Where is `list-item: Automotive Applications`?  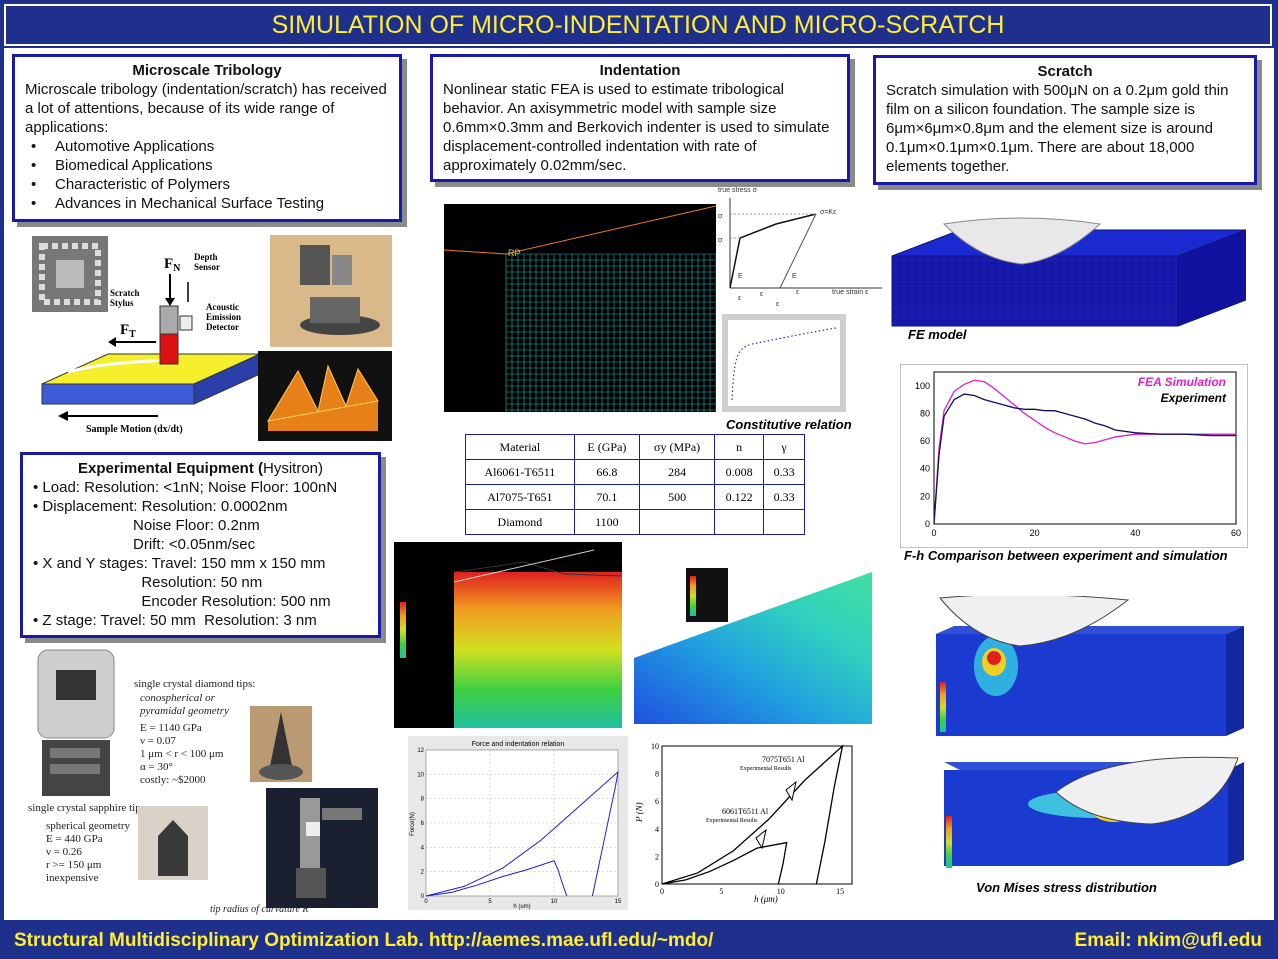 list-item: Automotive Applications is located at coordinates (207, 146).